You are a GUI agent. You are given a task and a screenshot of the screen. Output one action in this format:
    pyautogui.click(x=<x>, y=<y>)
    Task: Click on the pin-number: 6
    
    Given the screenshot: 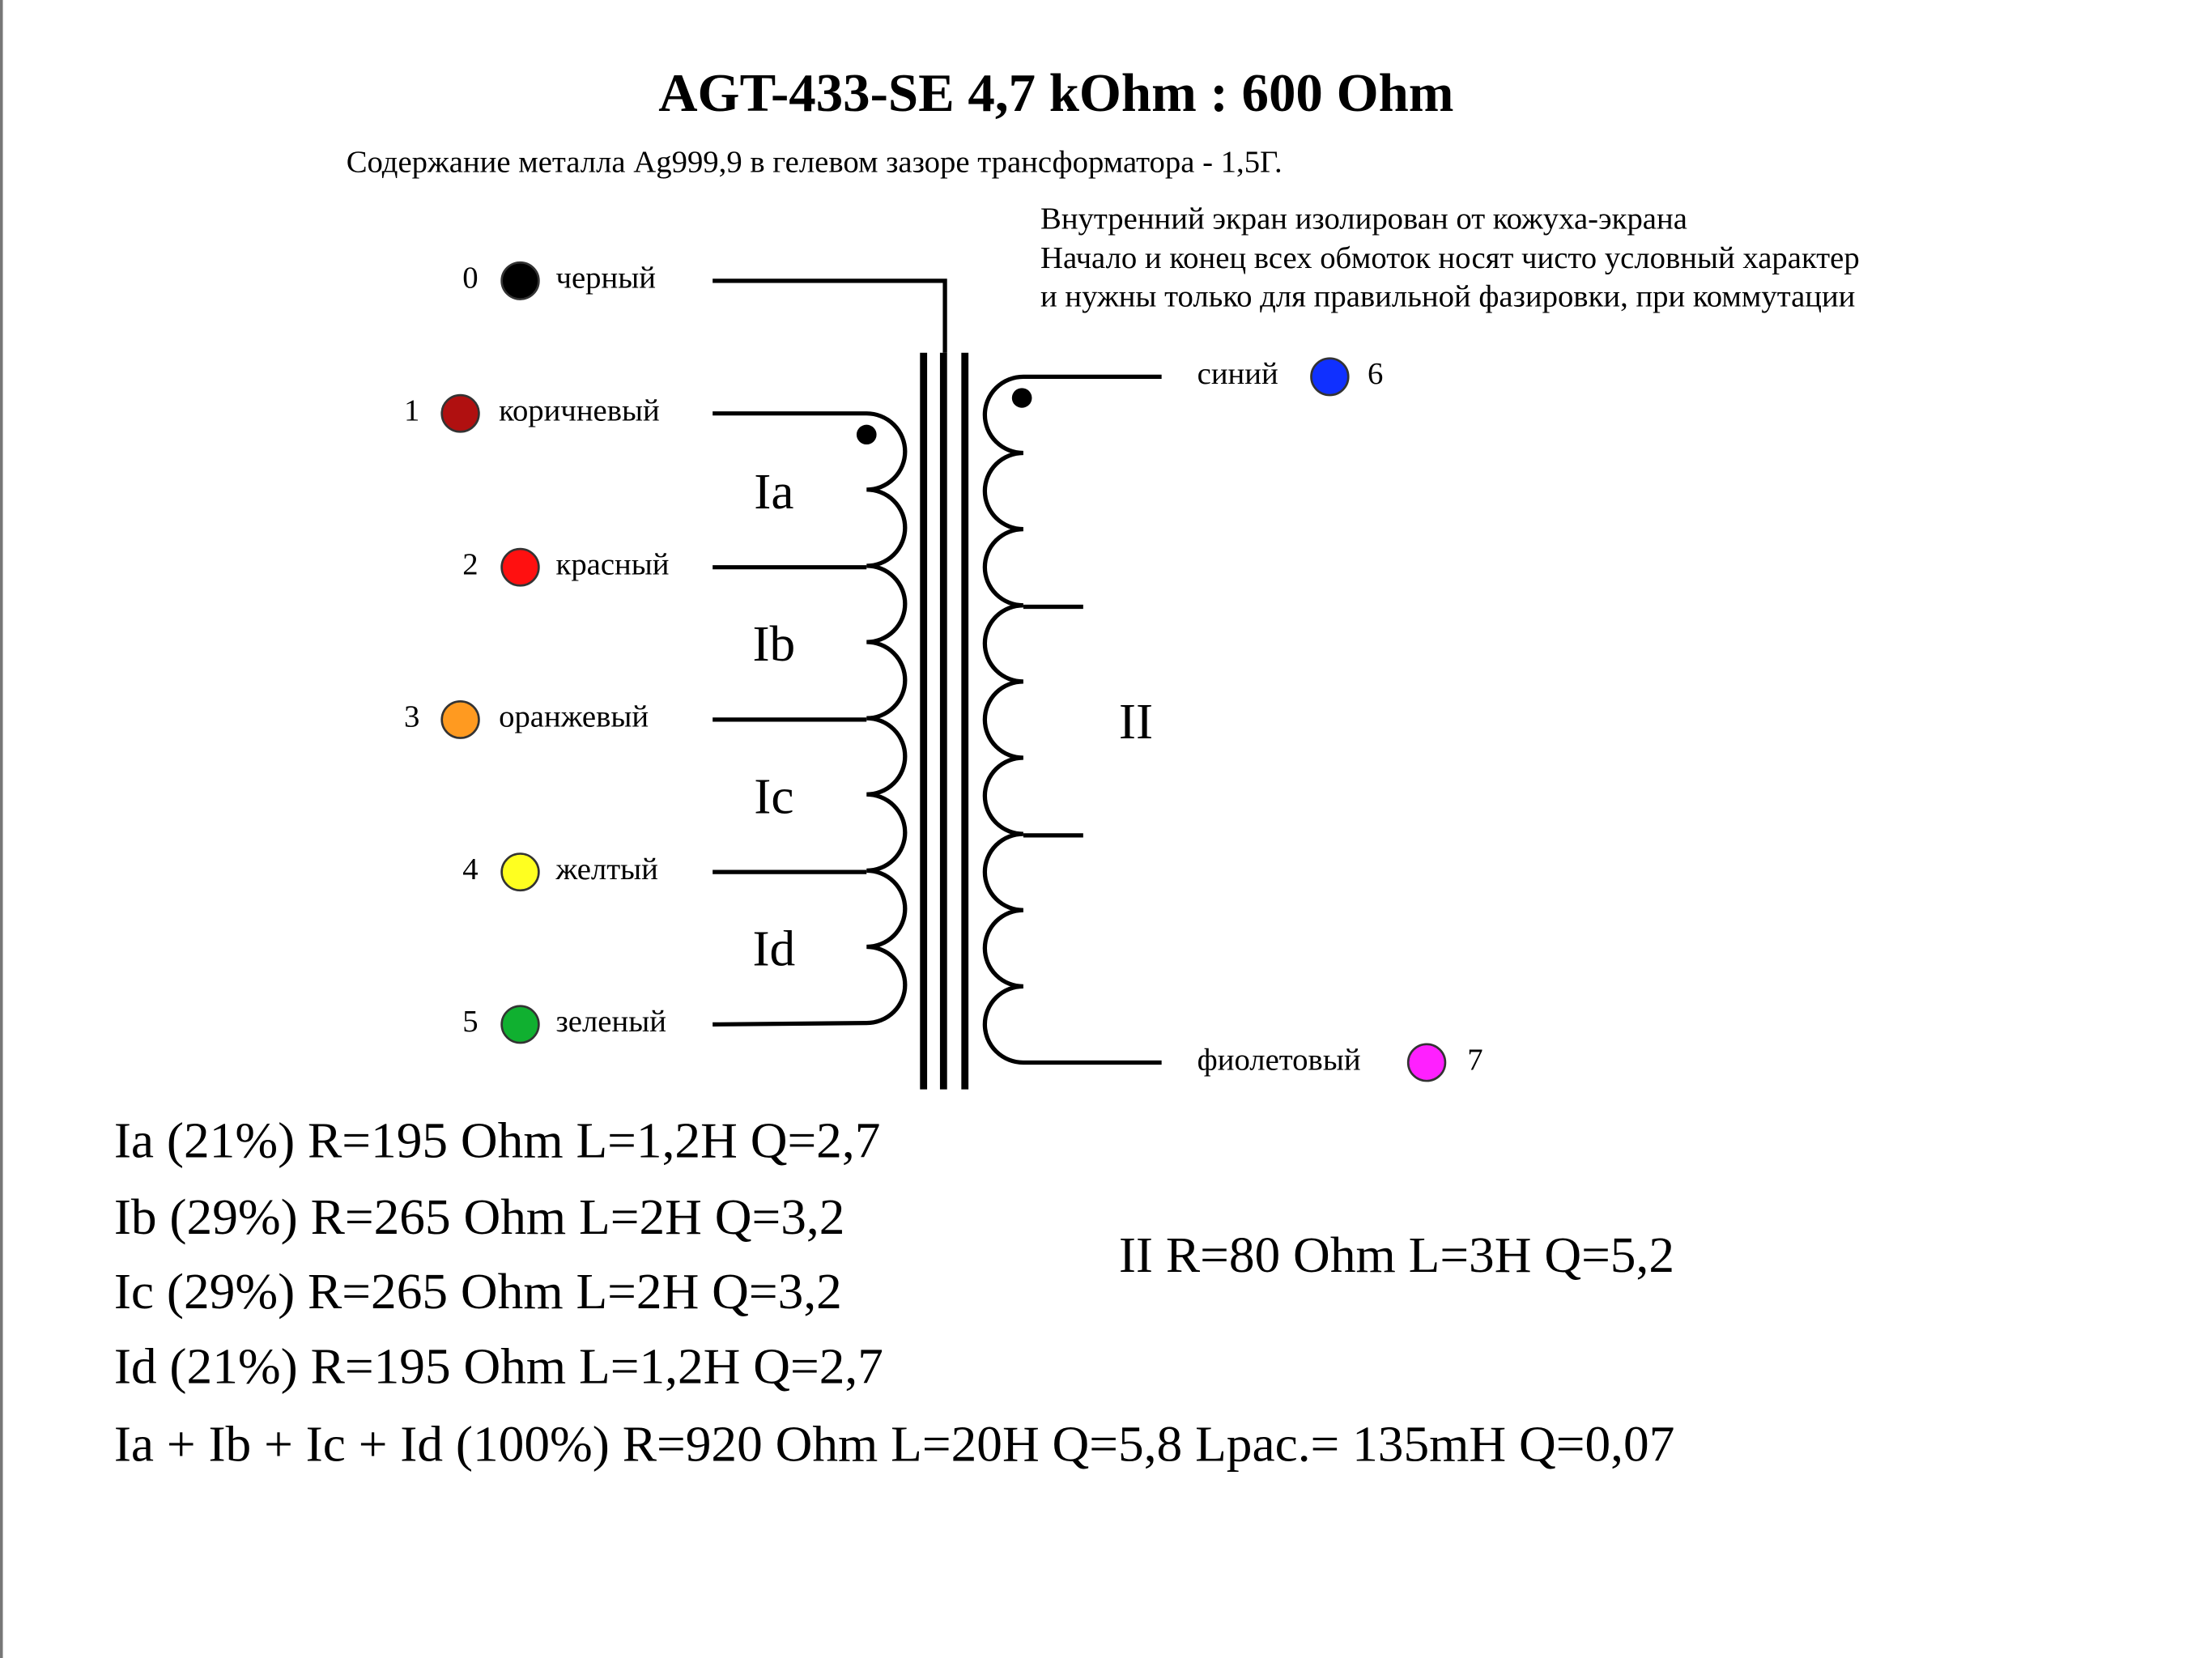 What is the action you would take?
    pyautogui.click(x=1376, y=374)
    